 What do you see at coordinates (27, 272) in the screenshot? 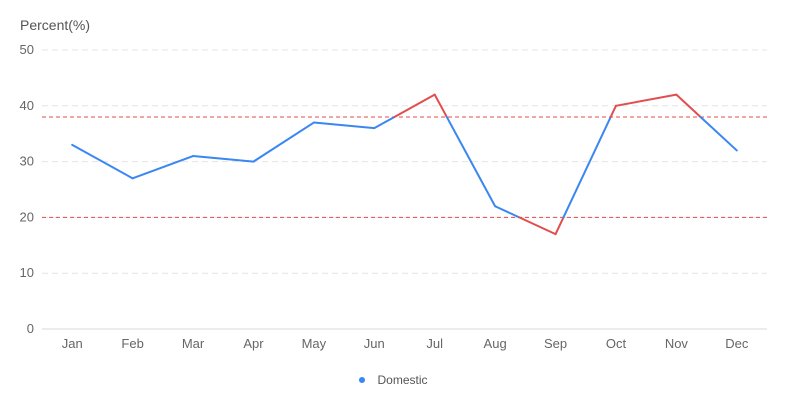
I see `y-tick-label: 10` at bounding box center [27, 272].